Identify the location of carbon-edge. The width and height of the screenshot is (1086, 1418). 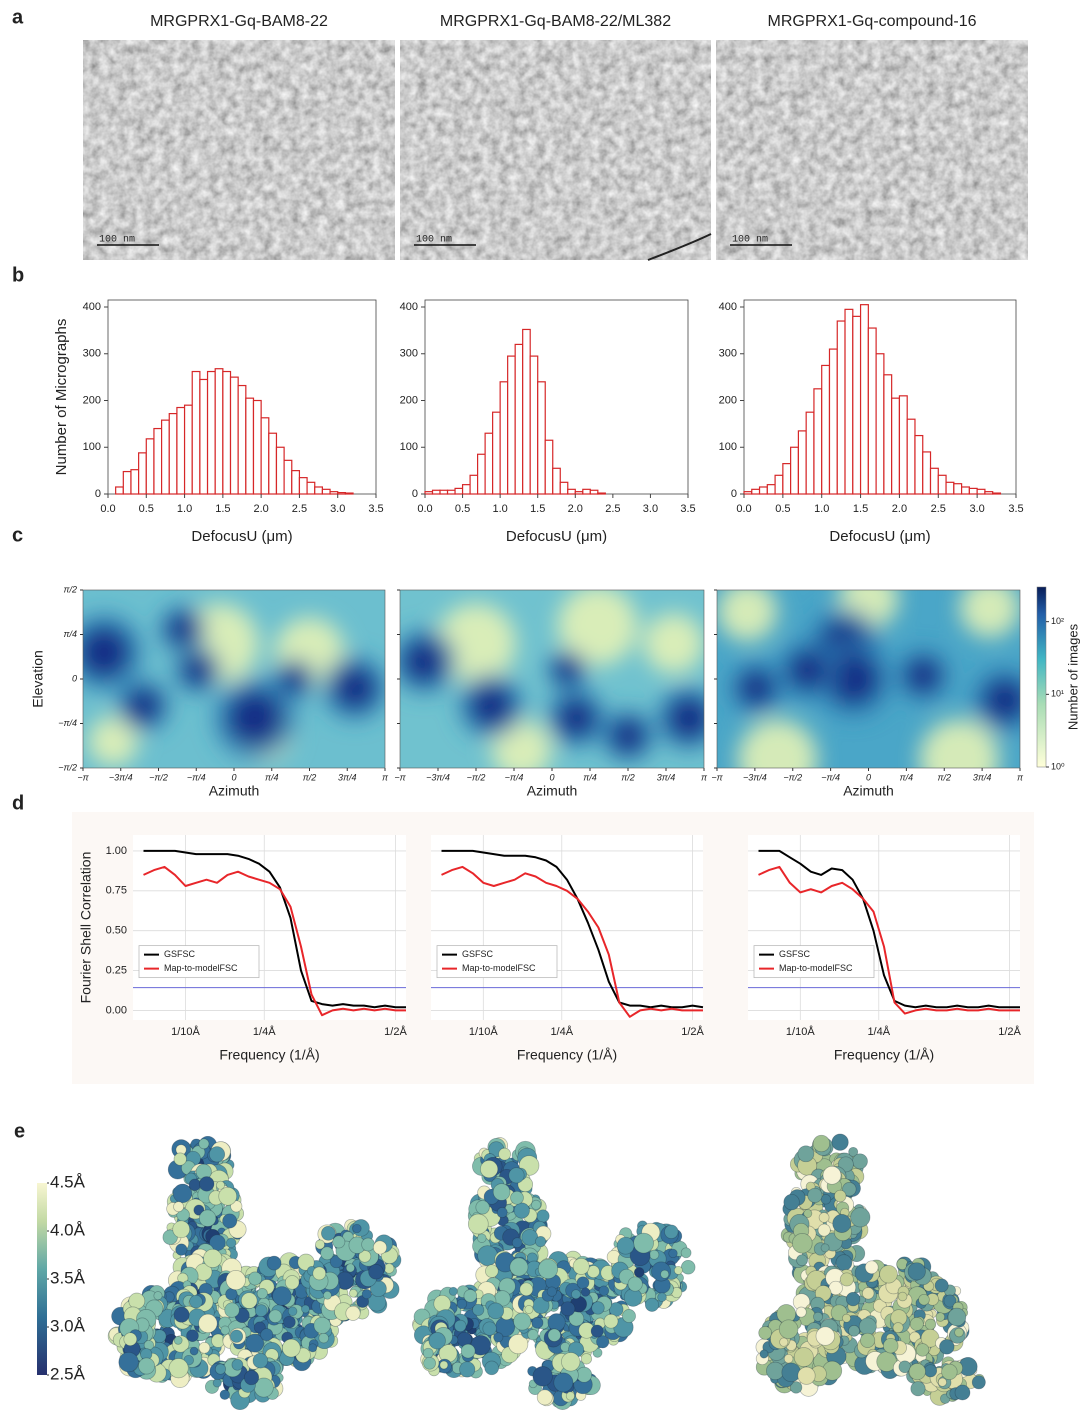
(679, 247).